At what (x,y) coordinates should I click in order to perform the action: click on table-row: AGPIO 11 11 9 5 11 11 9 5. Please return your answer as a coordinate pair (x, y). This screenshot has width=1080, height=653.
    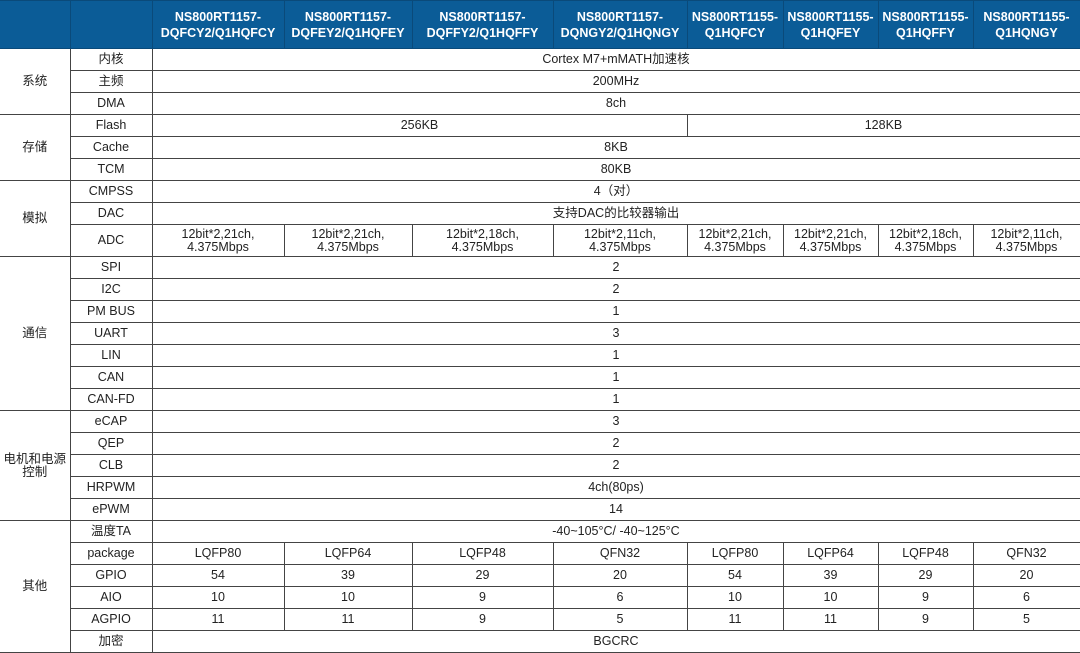
    Looking at the image, I should click on (540, 619).